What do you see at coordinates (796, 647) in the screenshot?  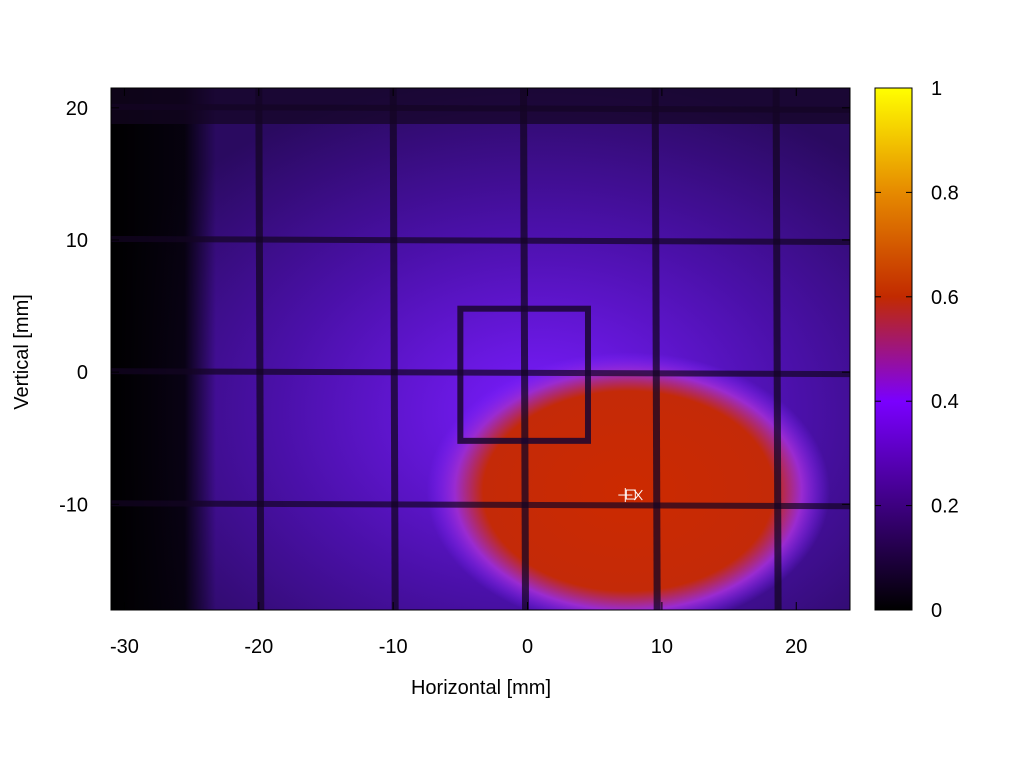 I see `x-tick-label: 20` at bounding box center [796, 647].